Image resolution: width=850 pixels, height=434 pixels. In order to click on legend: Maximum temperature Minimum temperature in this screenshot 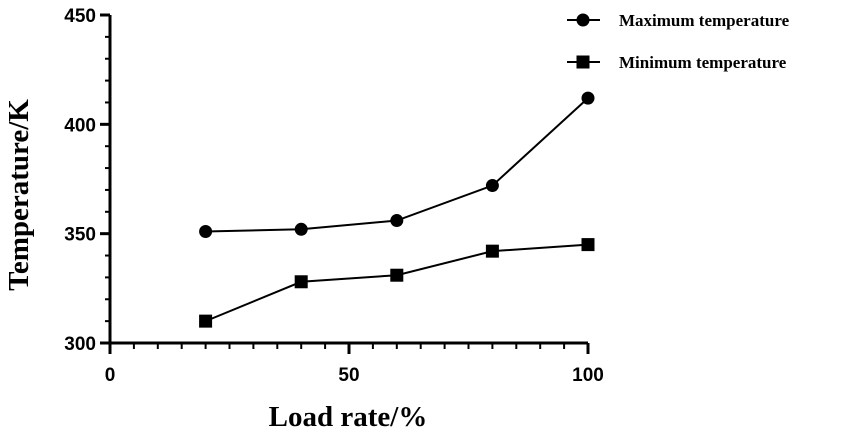, I will do `click(678, 41)`.